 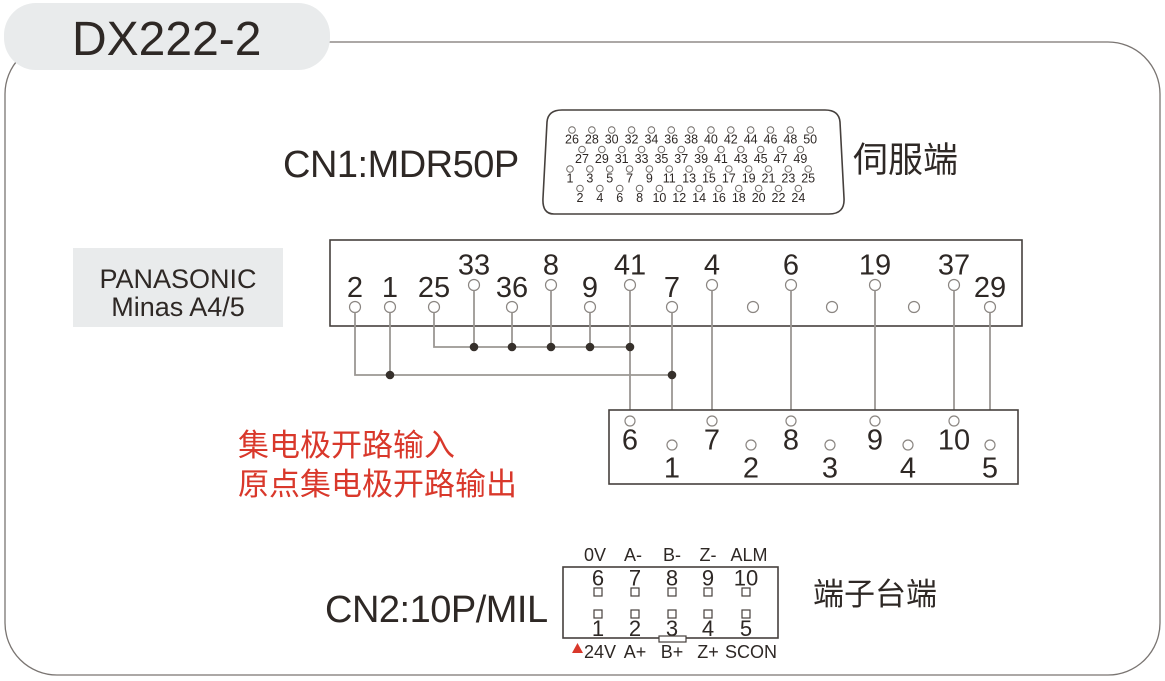 I want to click on cn2-side-label: 端子台端, so click(x=875, y=594).